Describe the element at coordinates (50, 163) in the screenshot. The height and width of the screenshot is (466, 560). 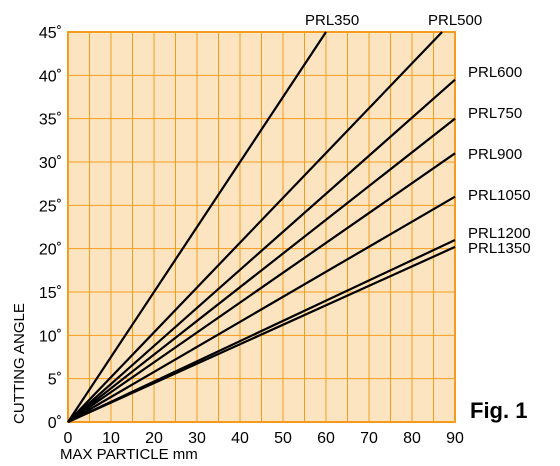
I see `y-tick-label: 30˚` at that location.